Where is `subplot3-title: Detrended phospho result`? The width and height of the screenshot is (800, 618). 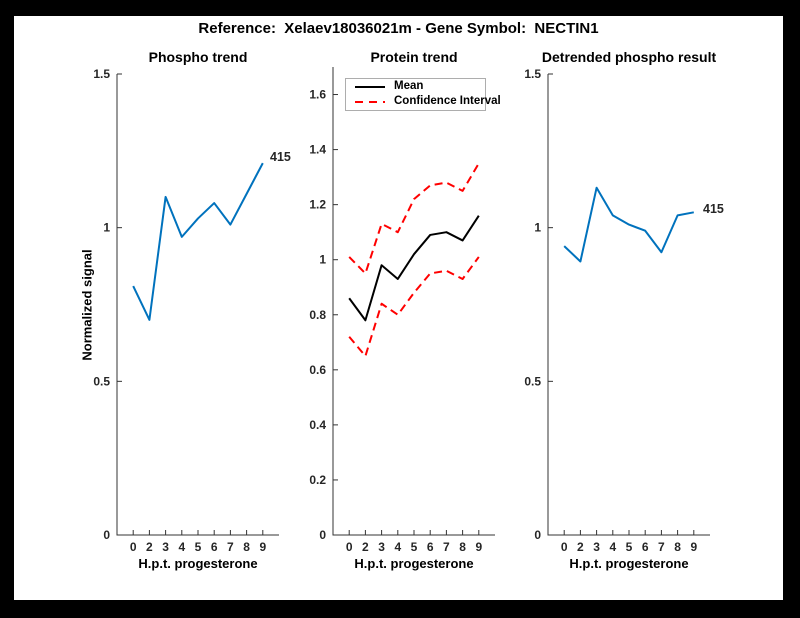 subplot3-title: Detrended phospho result is located at coordinates (629, 57).